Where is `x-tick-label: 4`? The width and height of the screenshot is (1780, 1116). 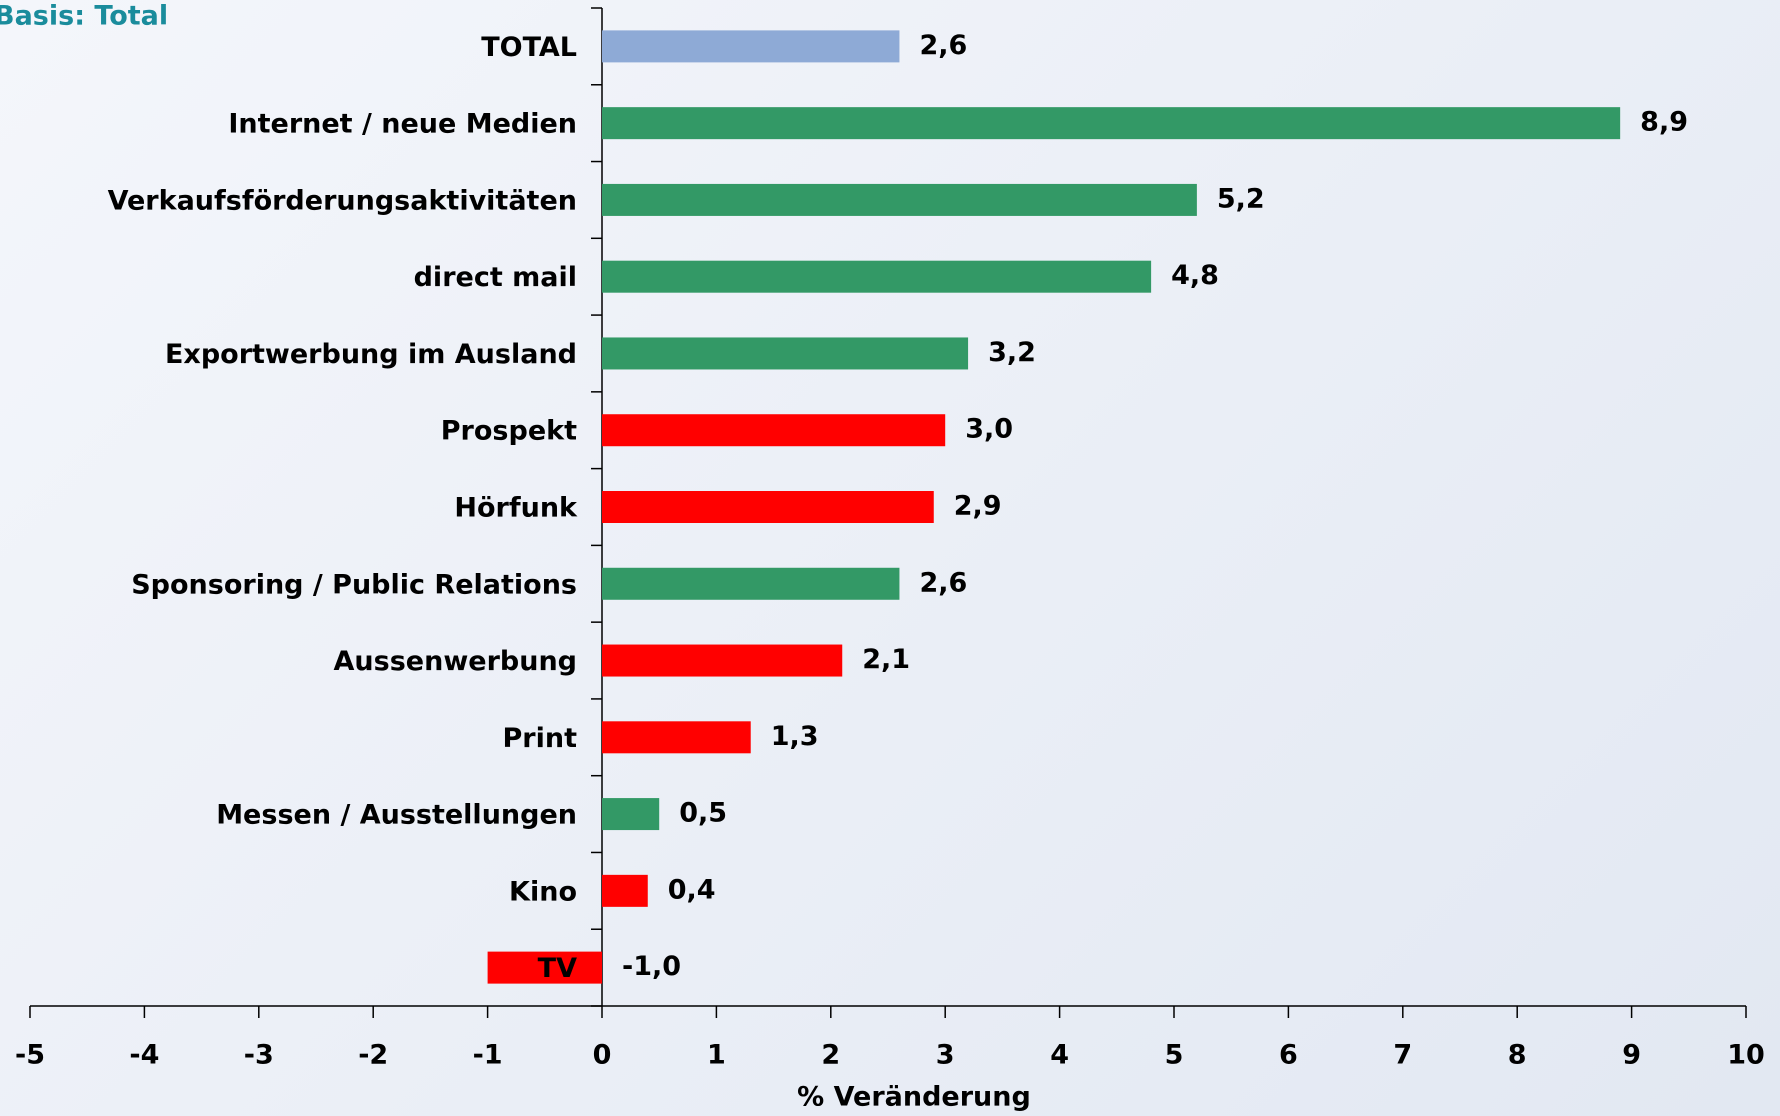 x-tick-label: 4 is located at coordinates (1059, 1055).